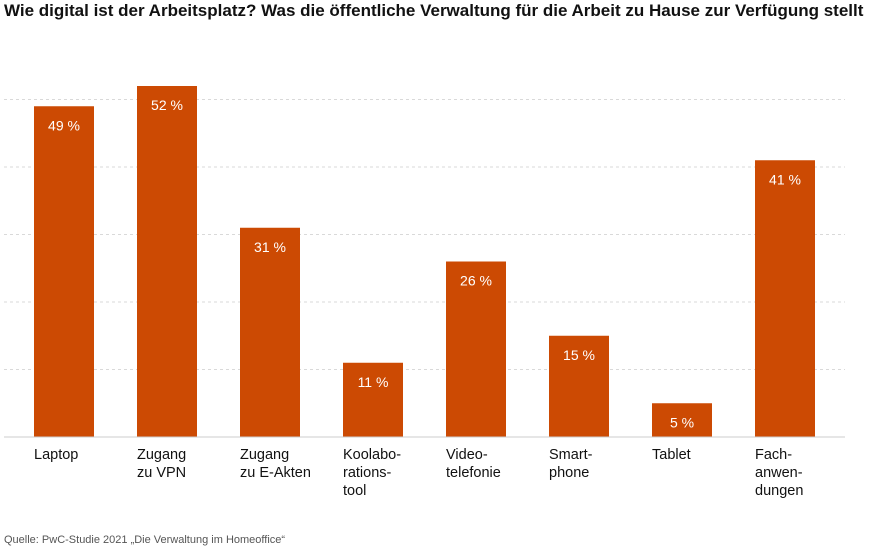  What do you see at coordinates (785, 179) in the screenshot?
I see `bar-value-label: 41 %` at bounding box center [785, 179].